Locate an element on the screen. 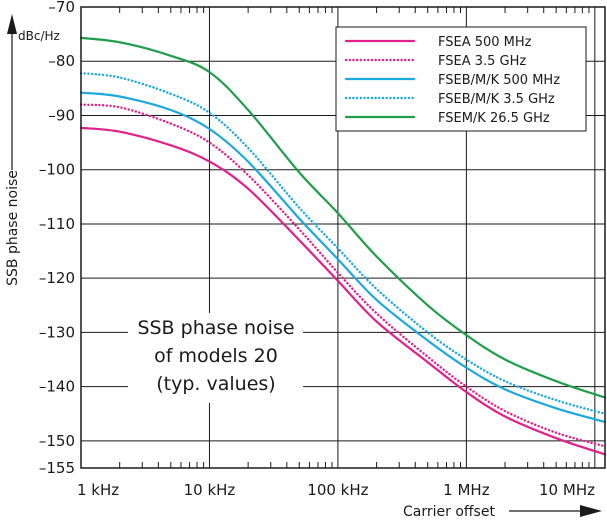 Image resolution: width=607 pixels, height=528 pixels. x-tick-label: 10 kHz is located at coordinates (210, 490).